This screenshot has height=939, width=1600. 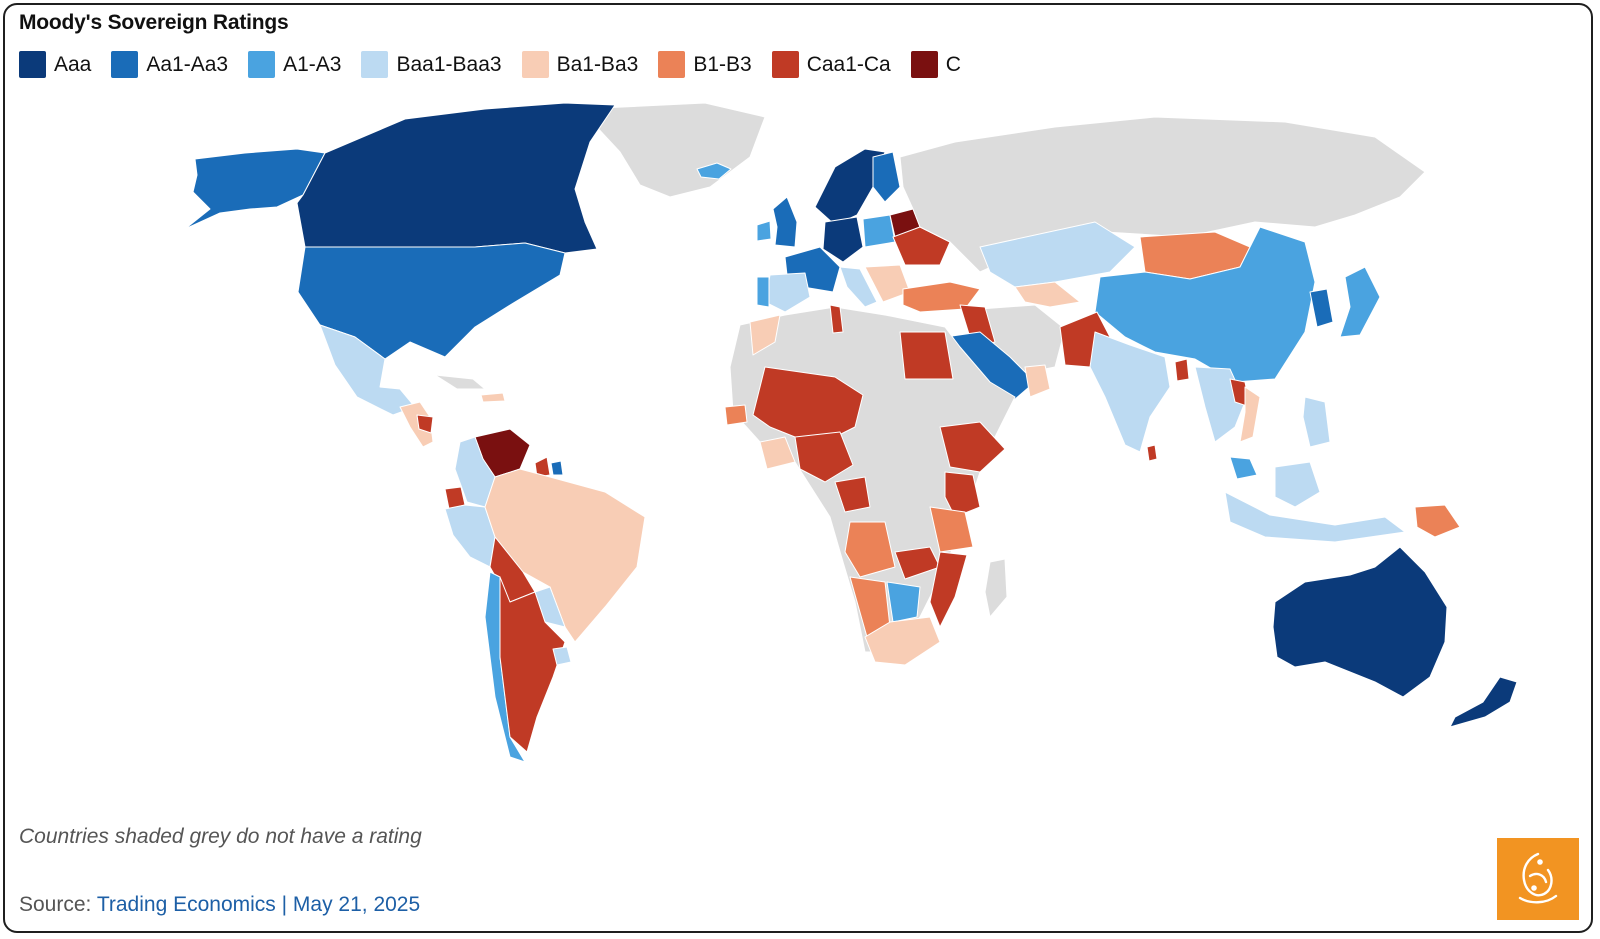 What do you see at coordinates (722, 64) in the screenshot?
I see `legend-label: B1-B3` at bounding box center [722, 64].